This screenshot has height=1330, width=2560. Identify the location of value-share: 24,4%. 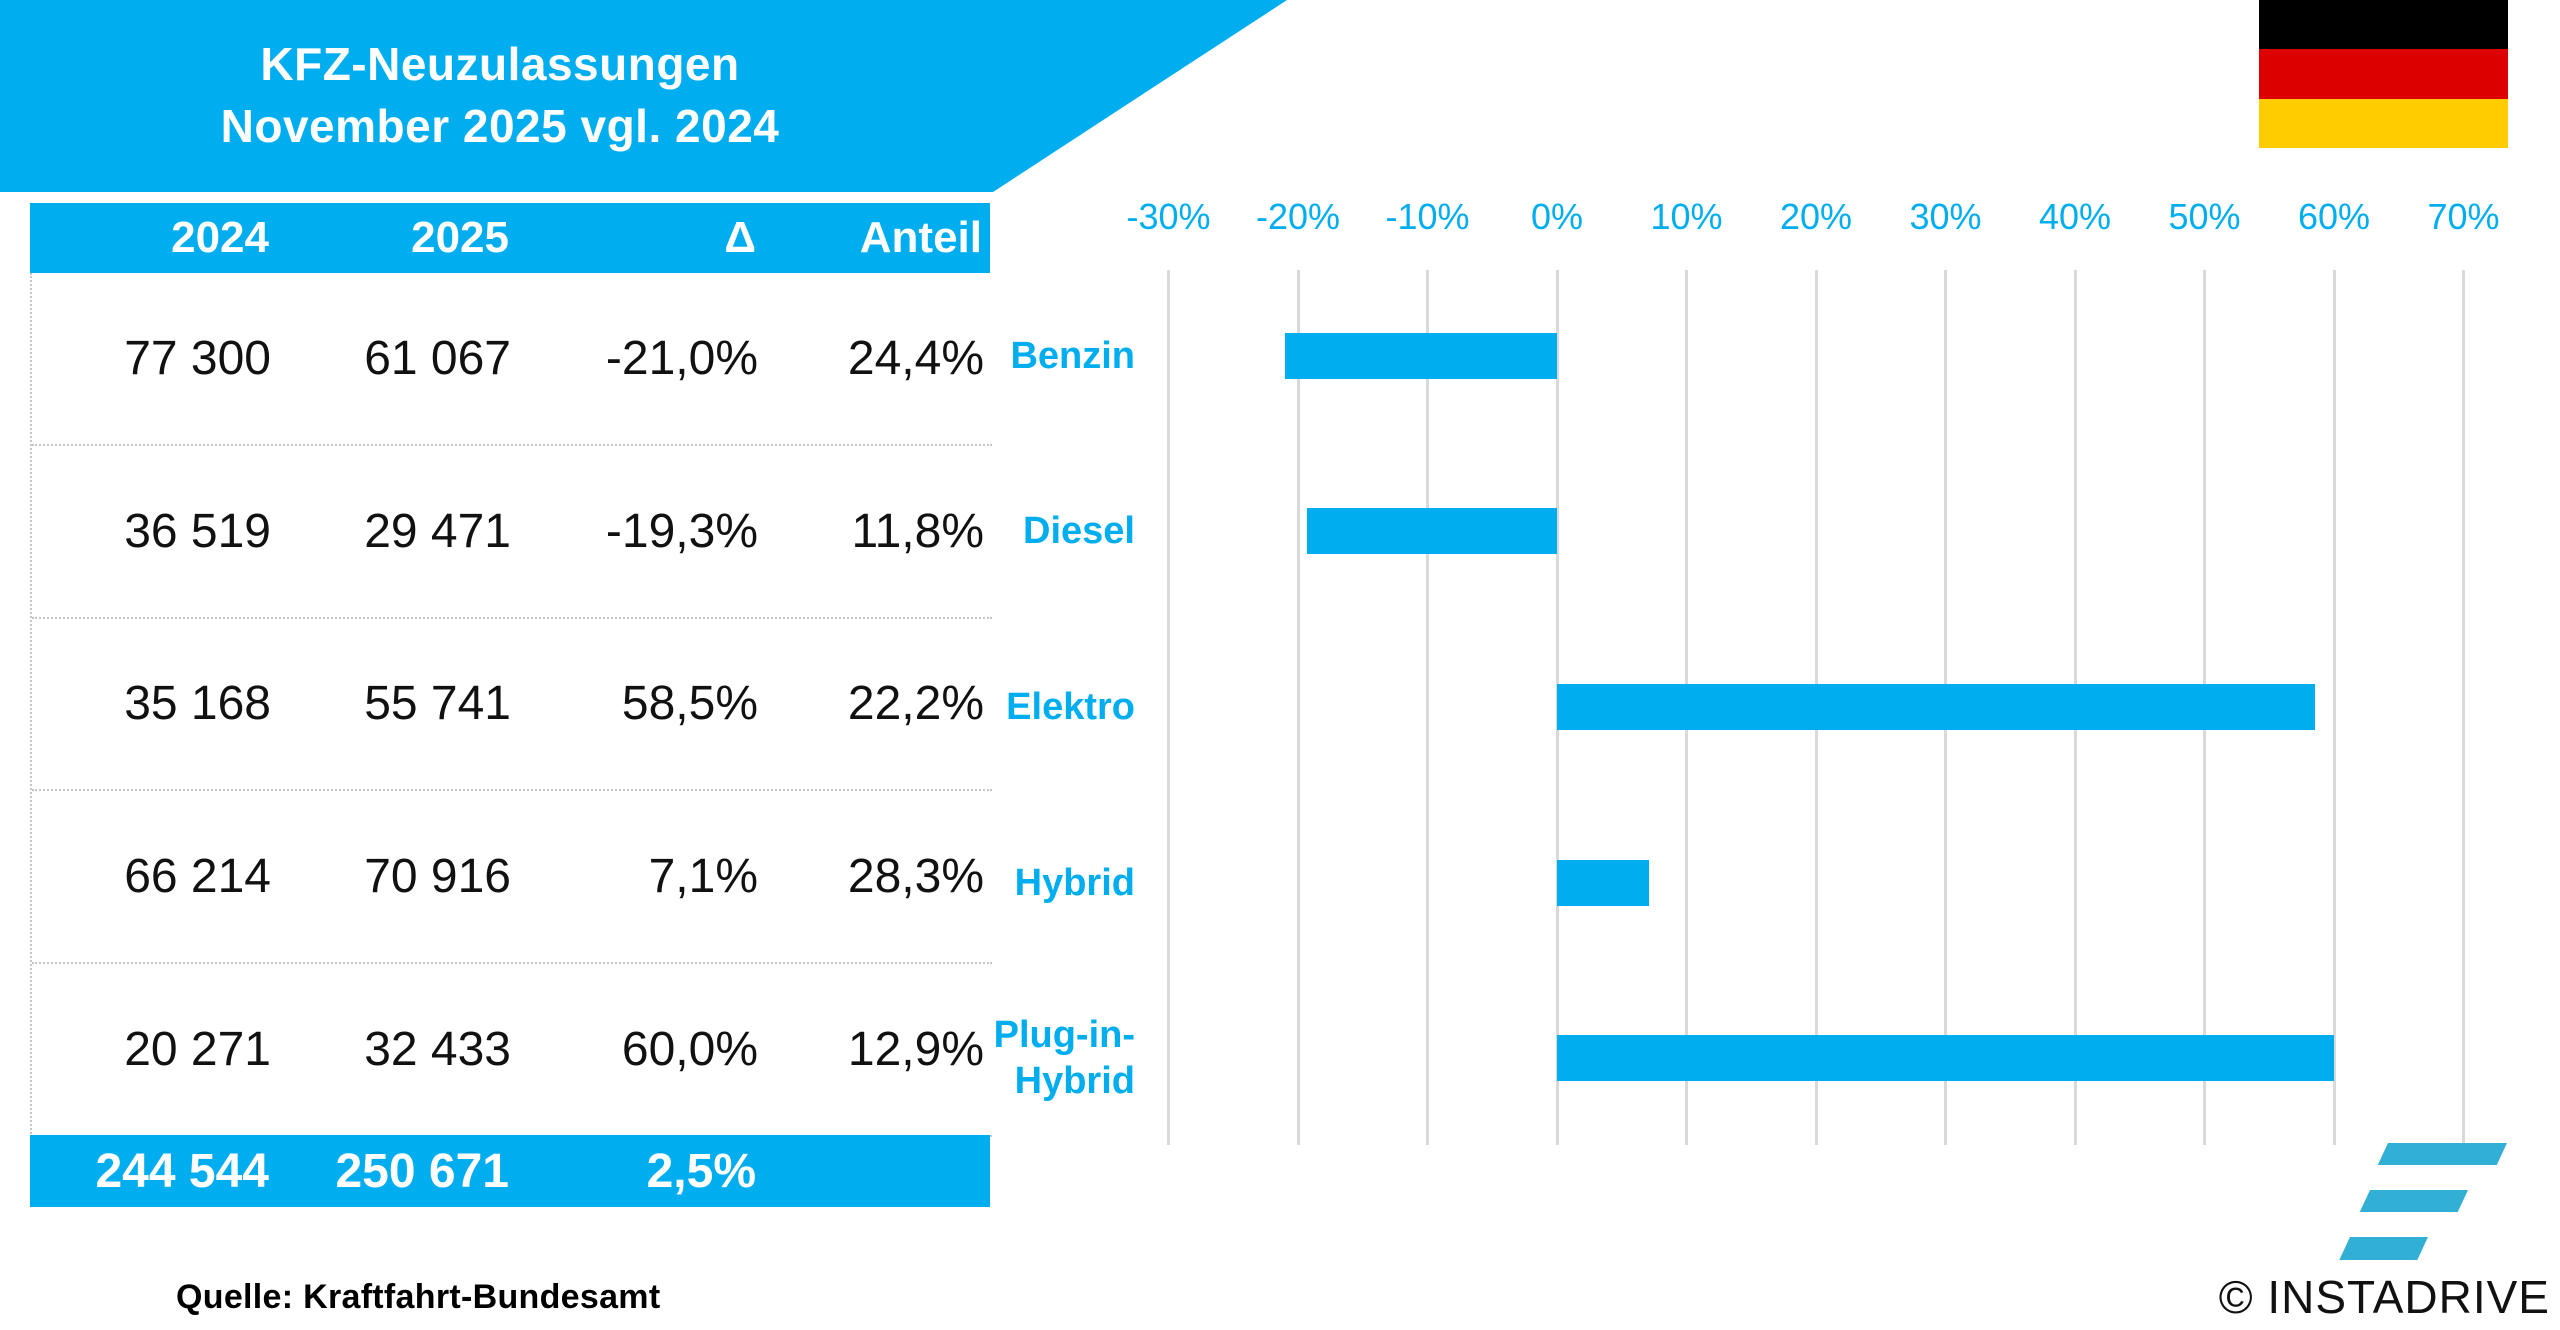
(915, 358).